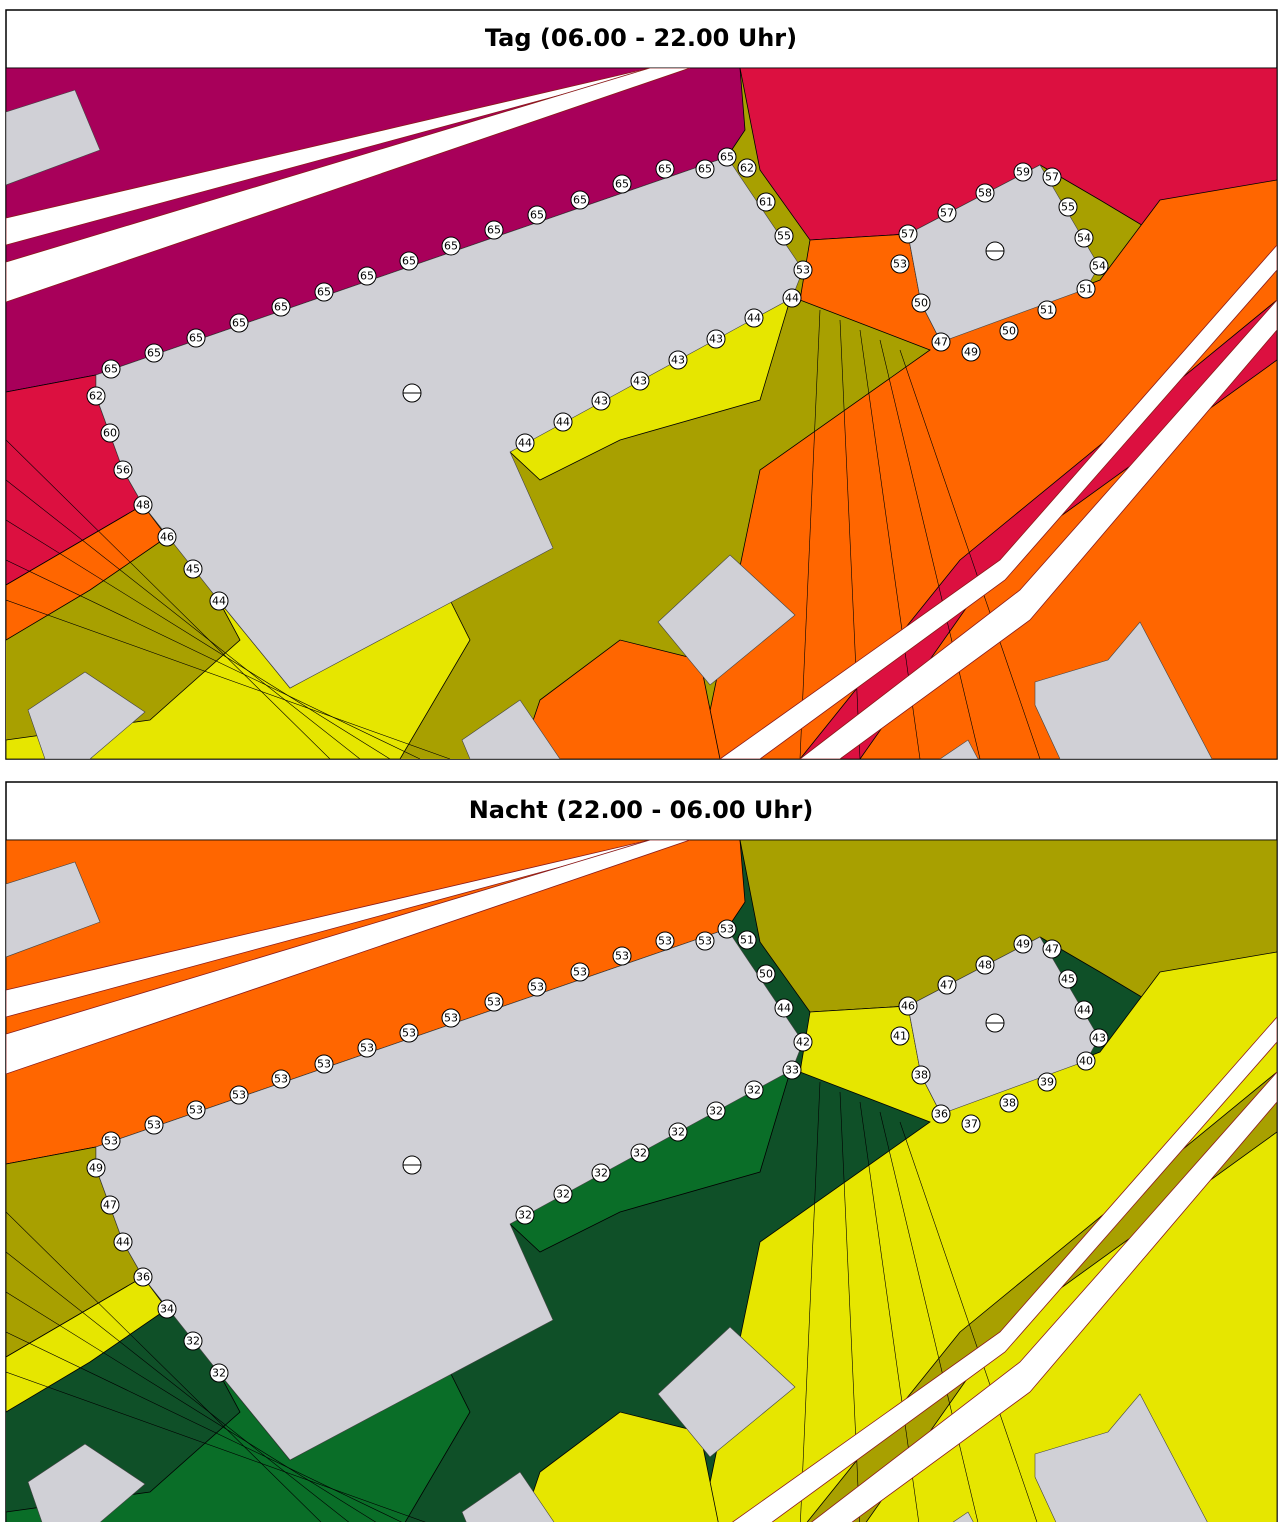 This screenshot has width=1283, height=1526. Describe the element at coordinates (941, 1114) in the screenshot. I see `level-label: 36` at that location.